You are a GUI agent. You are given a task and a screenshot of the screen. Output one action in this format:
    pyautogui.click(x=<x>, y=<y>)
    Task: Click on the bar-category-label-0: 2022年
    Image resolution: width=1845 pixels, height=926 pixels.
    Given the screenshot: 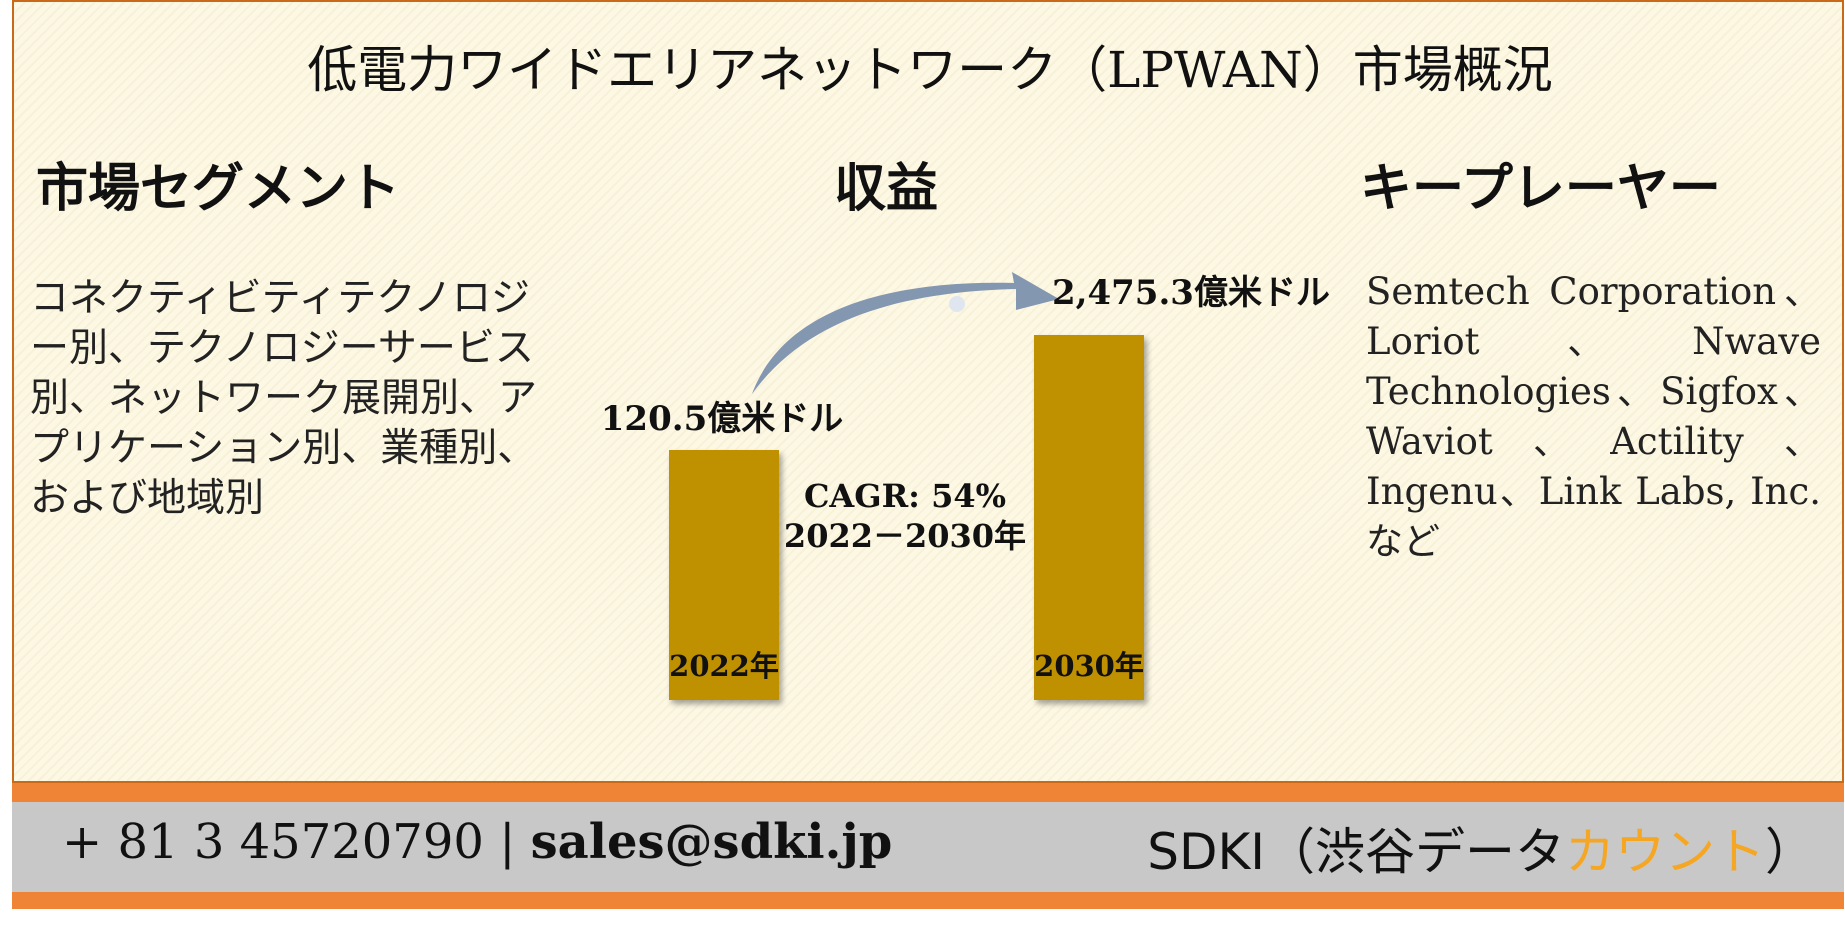 What is the action you would take?
    pyautogui.click(x=724, y=666)
    